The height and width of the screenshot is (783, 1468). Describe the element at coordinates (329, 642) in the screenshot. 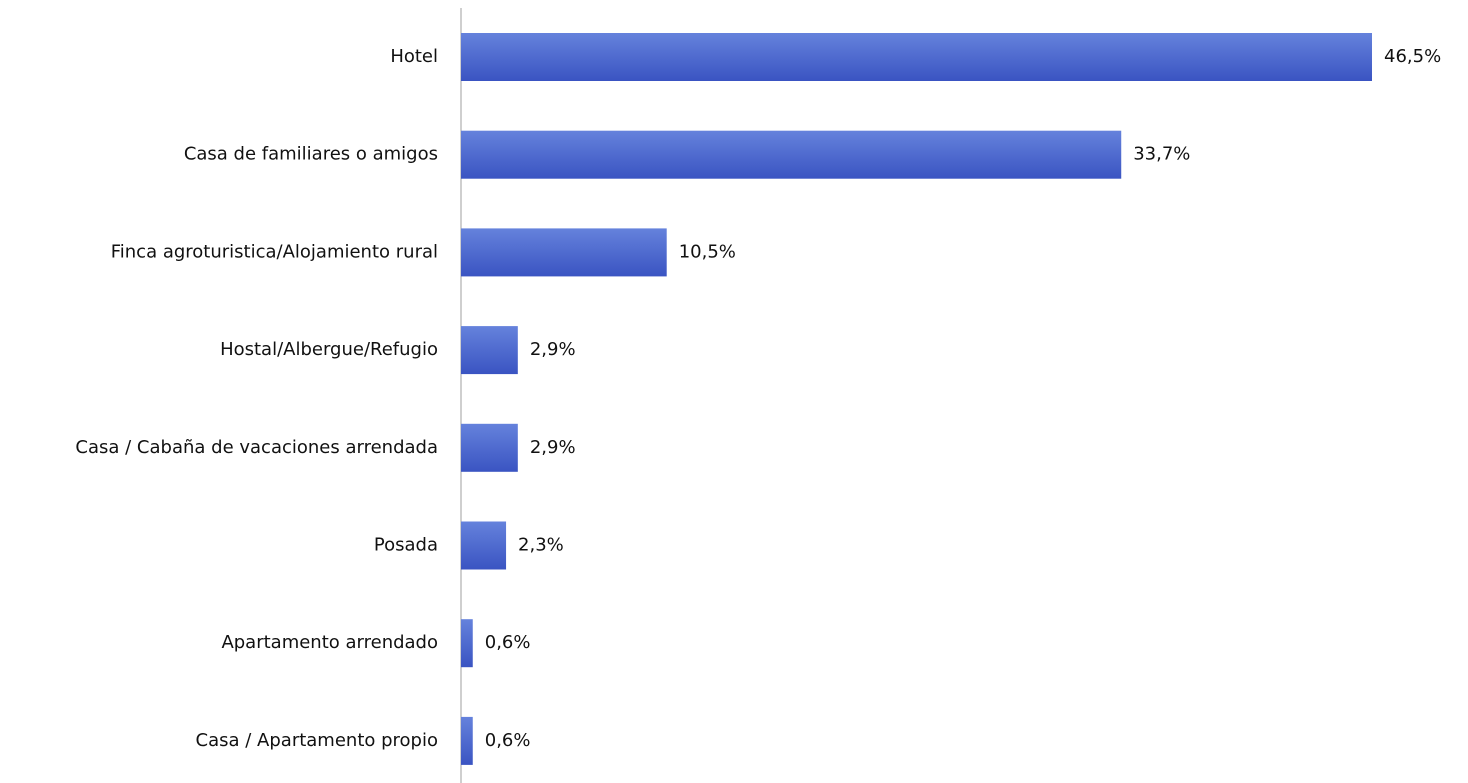

I see `category-label: Apartamento arrendado` at that location.